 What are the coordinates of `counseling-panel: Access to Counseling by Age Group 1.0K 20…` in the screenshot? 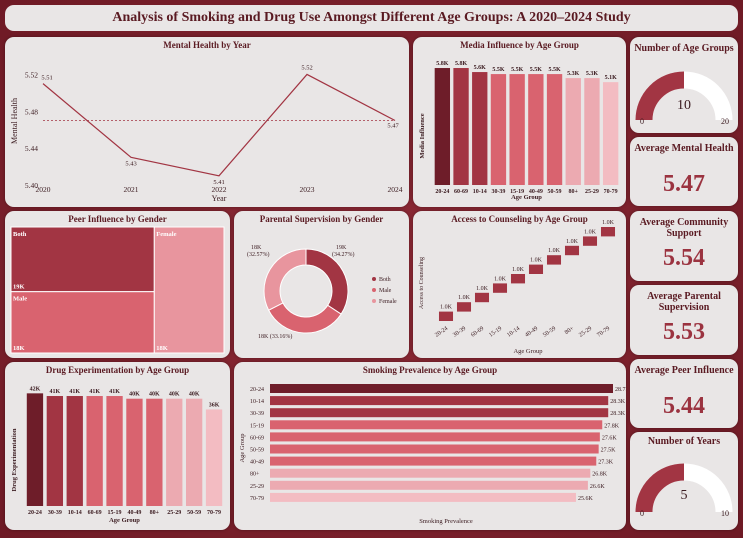 It's located at (519, 284).